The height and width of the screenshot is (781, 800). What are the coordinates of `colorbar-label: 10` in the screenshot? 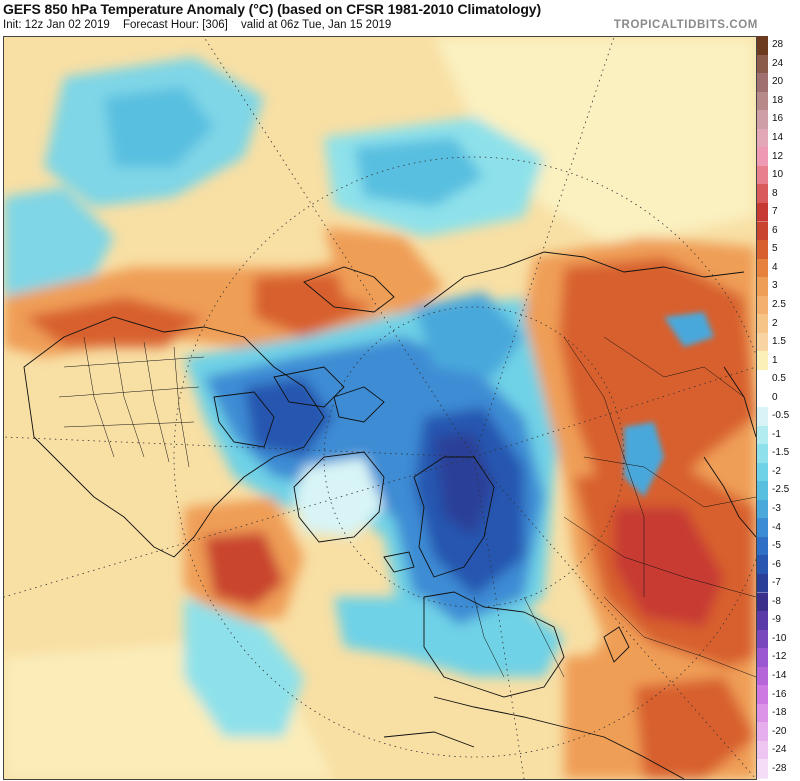 It's located at (778, 175).